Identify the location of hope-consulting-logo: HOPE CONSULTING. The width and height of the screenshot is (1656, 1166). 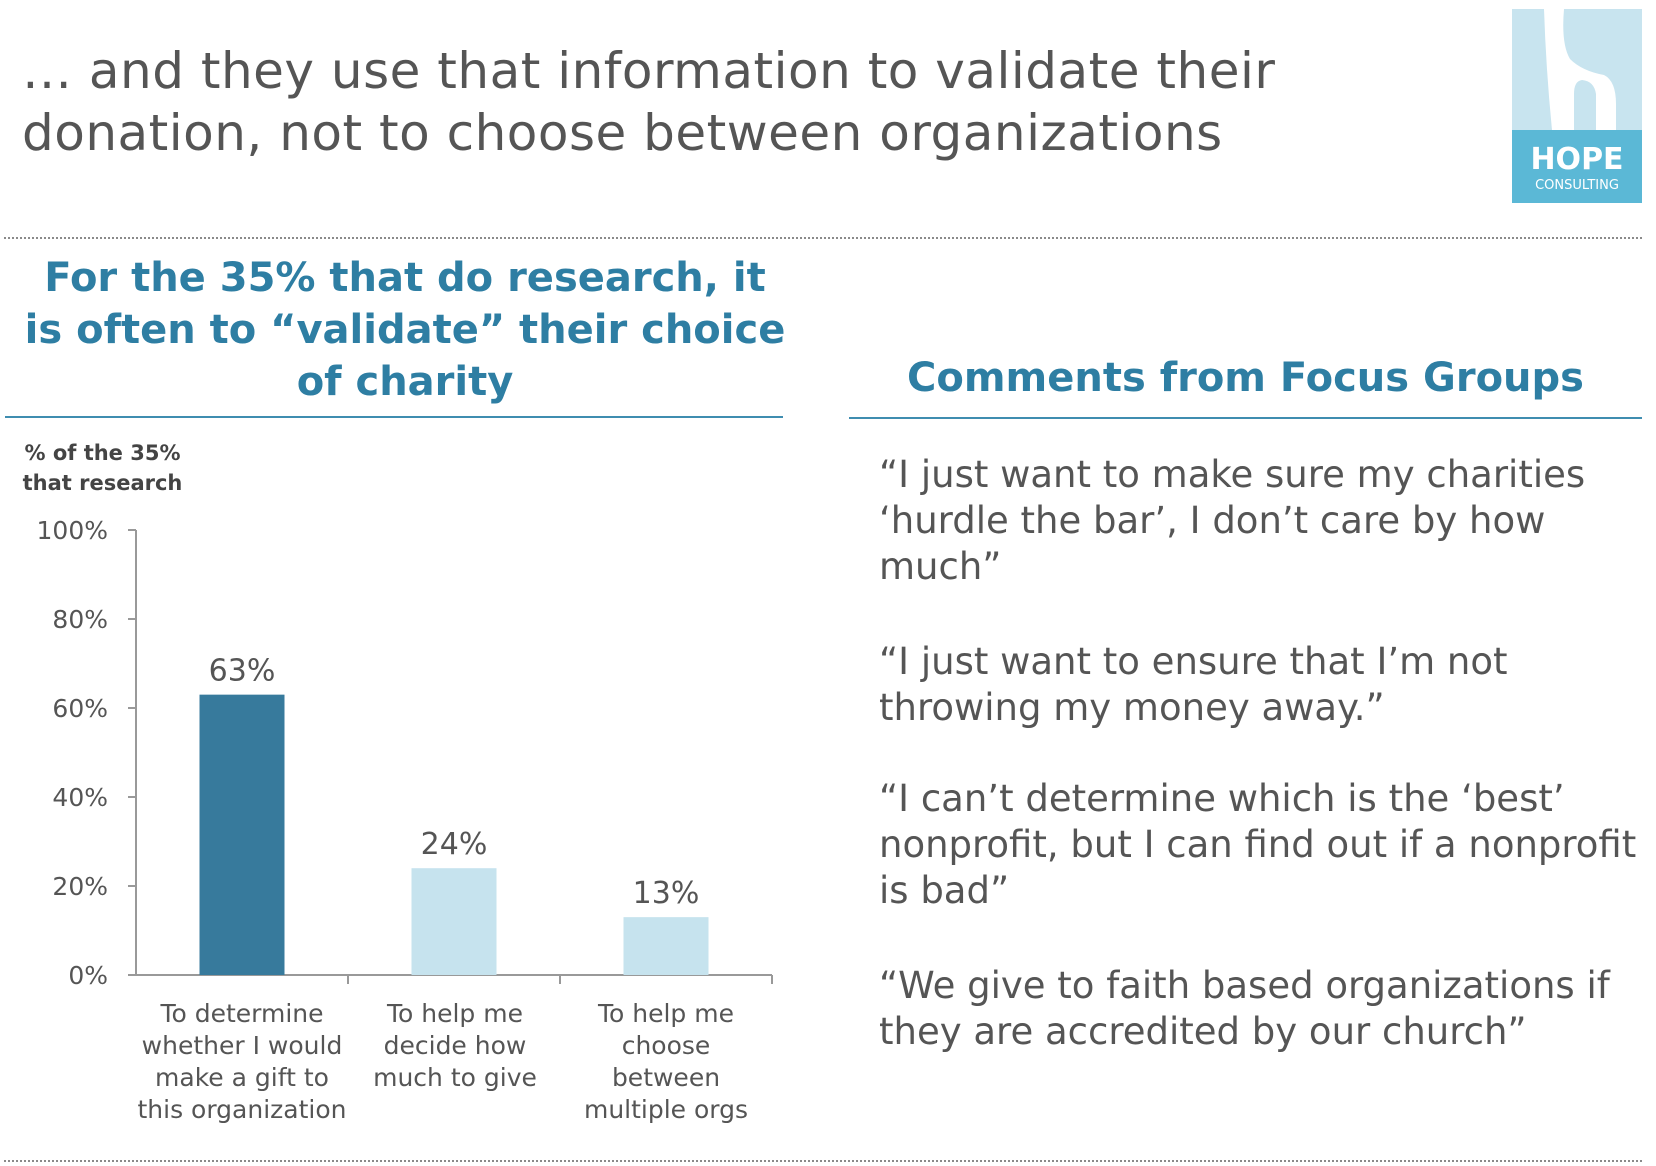
(1577, 106).